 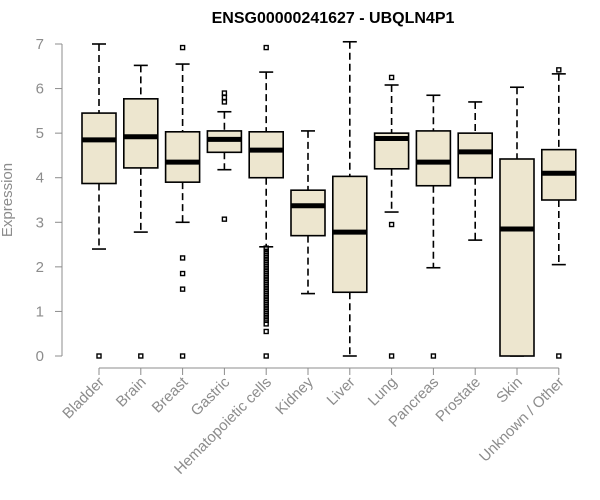 I want to click on y-tick-label: 7, so click(x=40, y=44).